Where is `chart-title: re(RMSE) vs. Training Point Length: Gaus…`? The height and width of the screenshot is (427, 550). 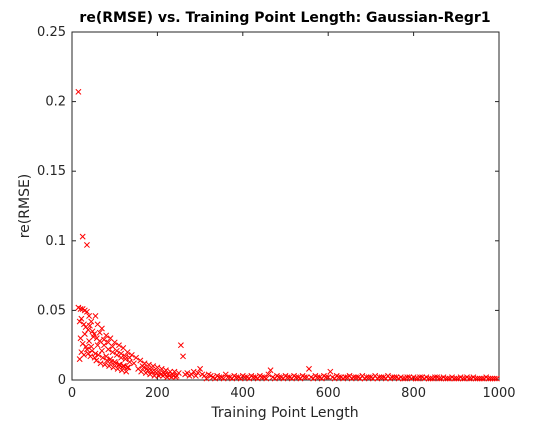 chart-title: re(RMSE) vs. Training Point Length: Gaus… is located at coordinates (284, 18).